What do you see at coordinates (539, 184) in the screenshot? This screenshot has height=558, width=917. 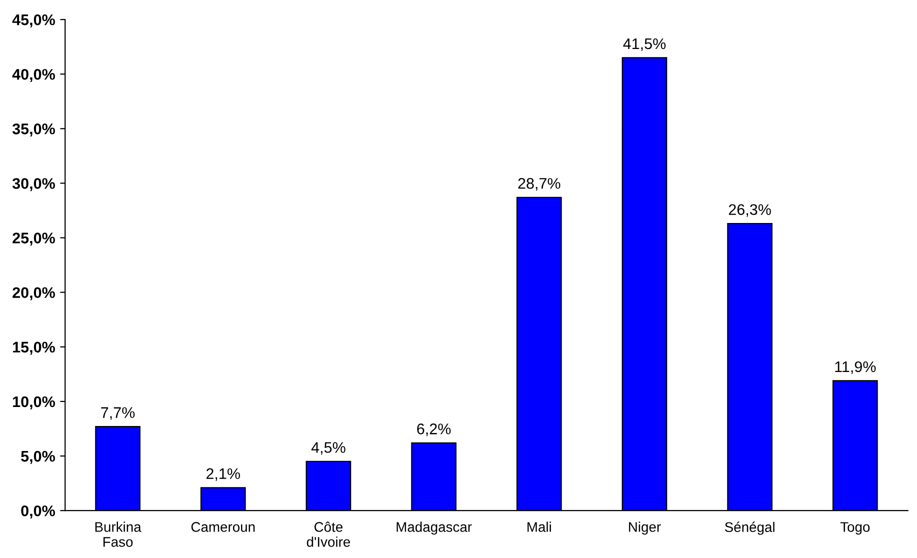 I see `data-label: 28,7%` at bounding box center [539, 184].